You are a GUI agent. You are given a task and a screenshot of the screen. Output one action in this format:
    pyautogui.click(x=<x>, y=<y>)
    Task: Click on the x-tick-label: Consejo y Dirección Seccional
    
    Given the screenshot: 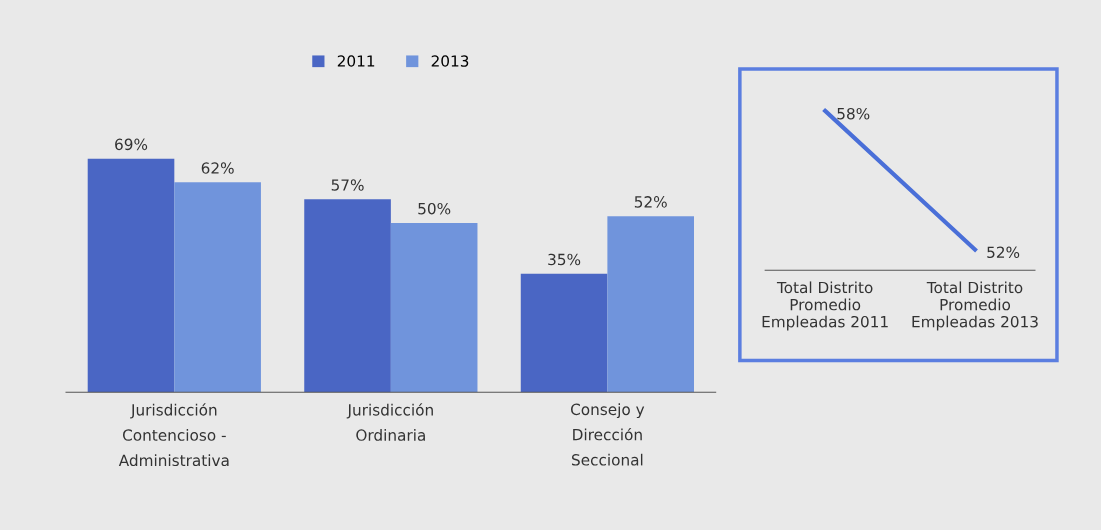 What is the action you would take?
    pyautogui.click(x=607, y=434)
    